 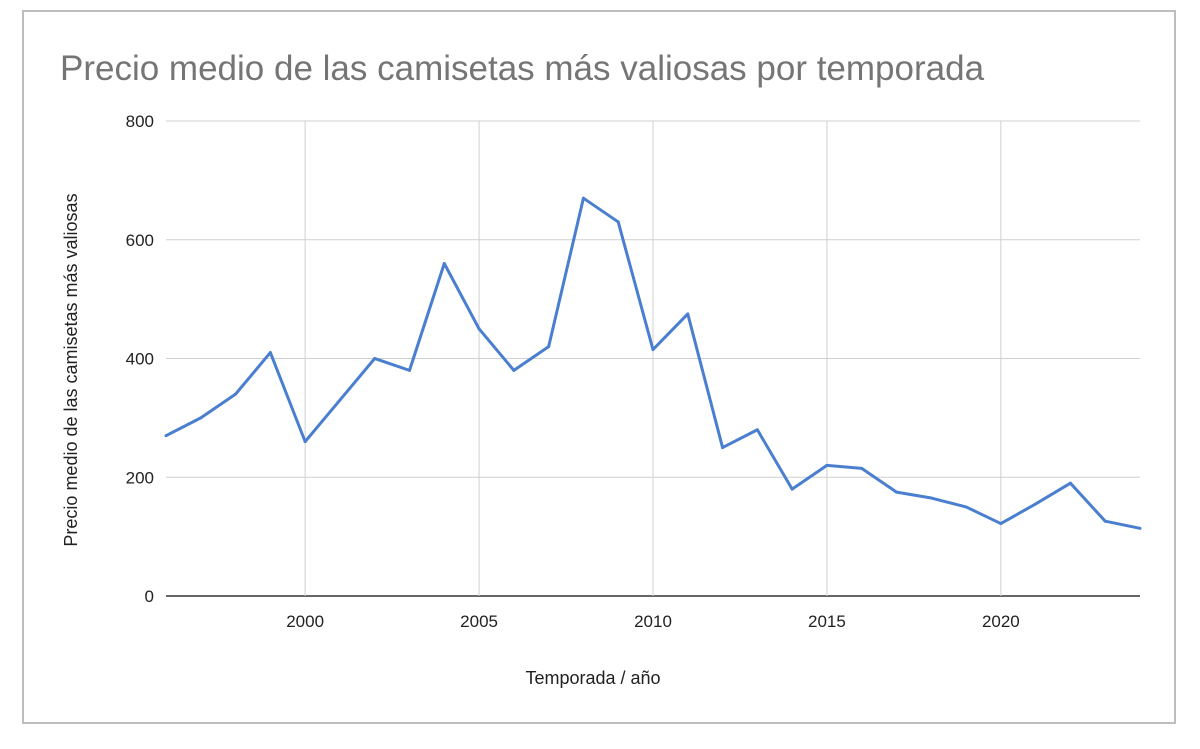 I want to click on y-tick-label: 600, so click(x=140, y=240).